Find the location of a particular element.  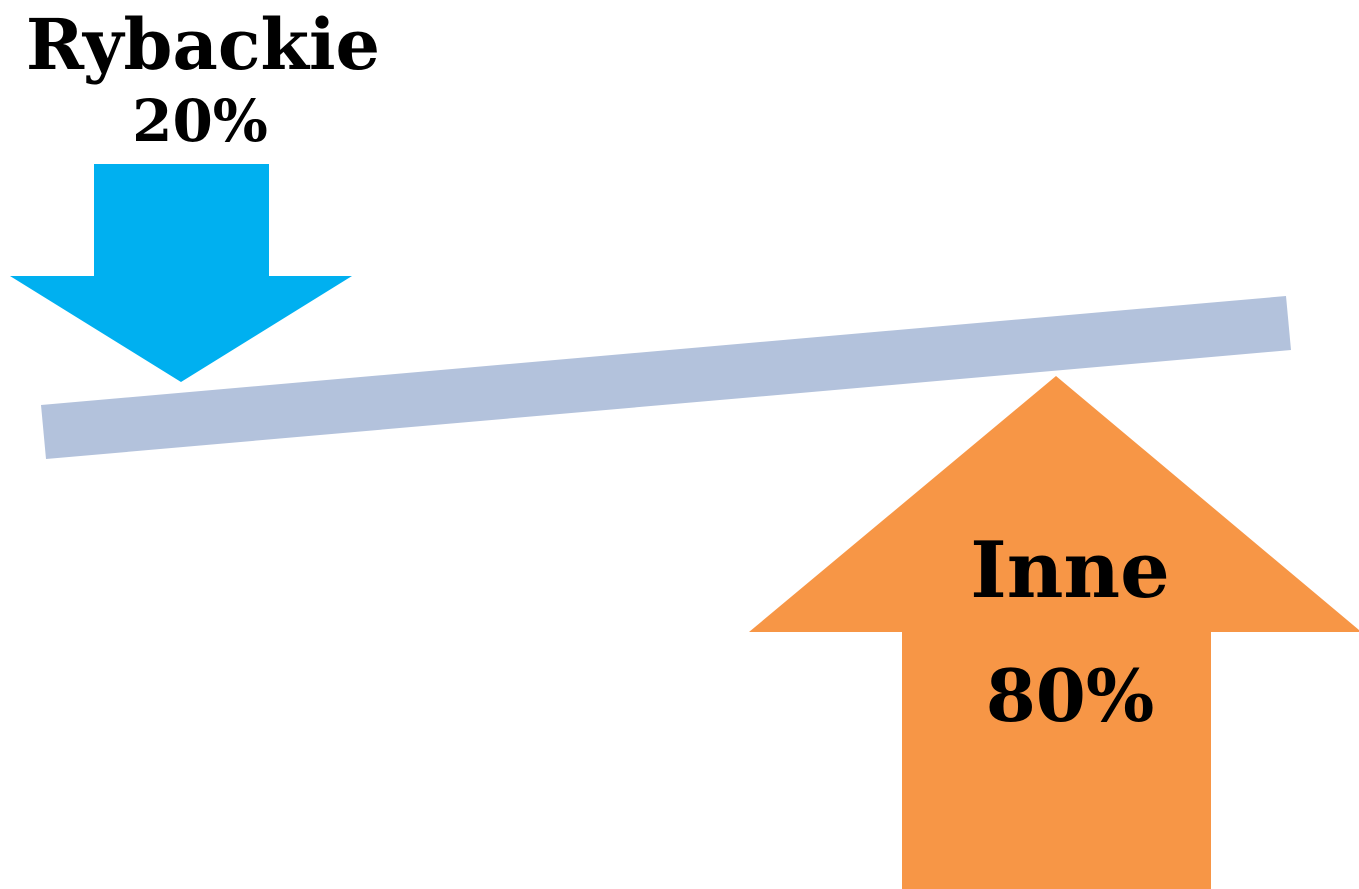

left-arrow-name: Rybackie is located at coordinates (203, 44).